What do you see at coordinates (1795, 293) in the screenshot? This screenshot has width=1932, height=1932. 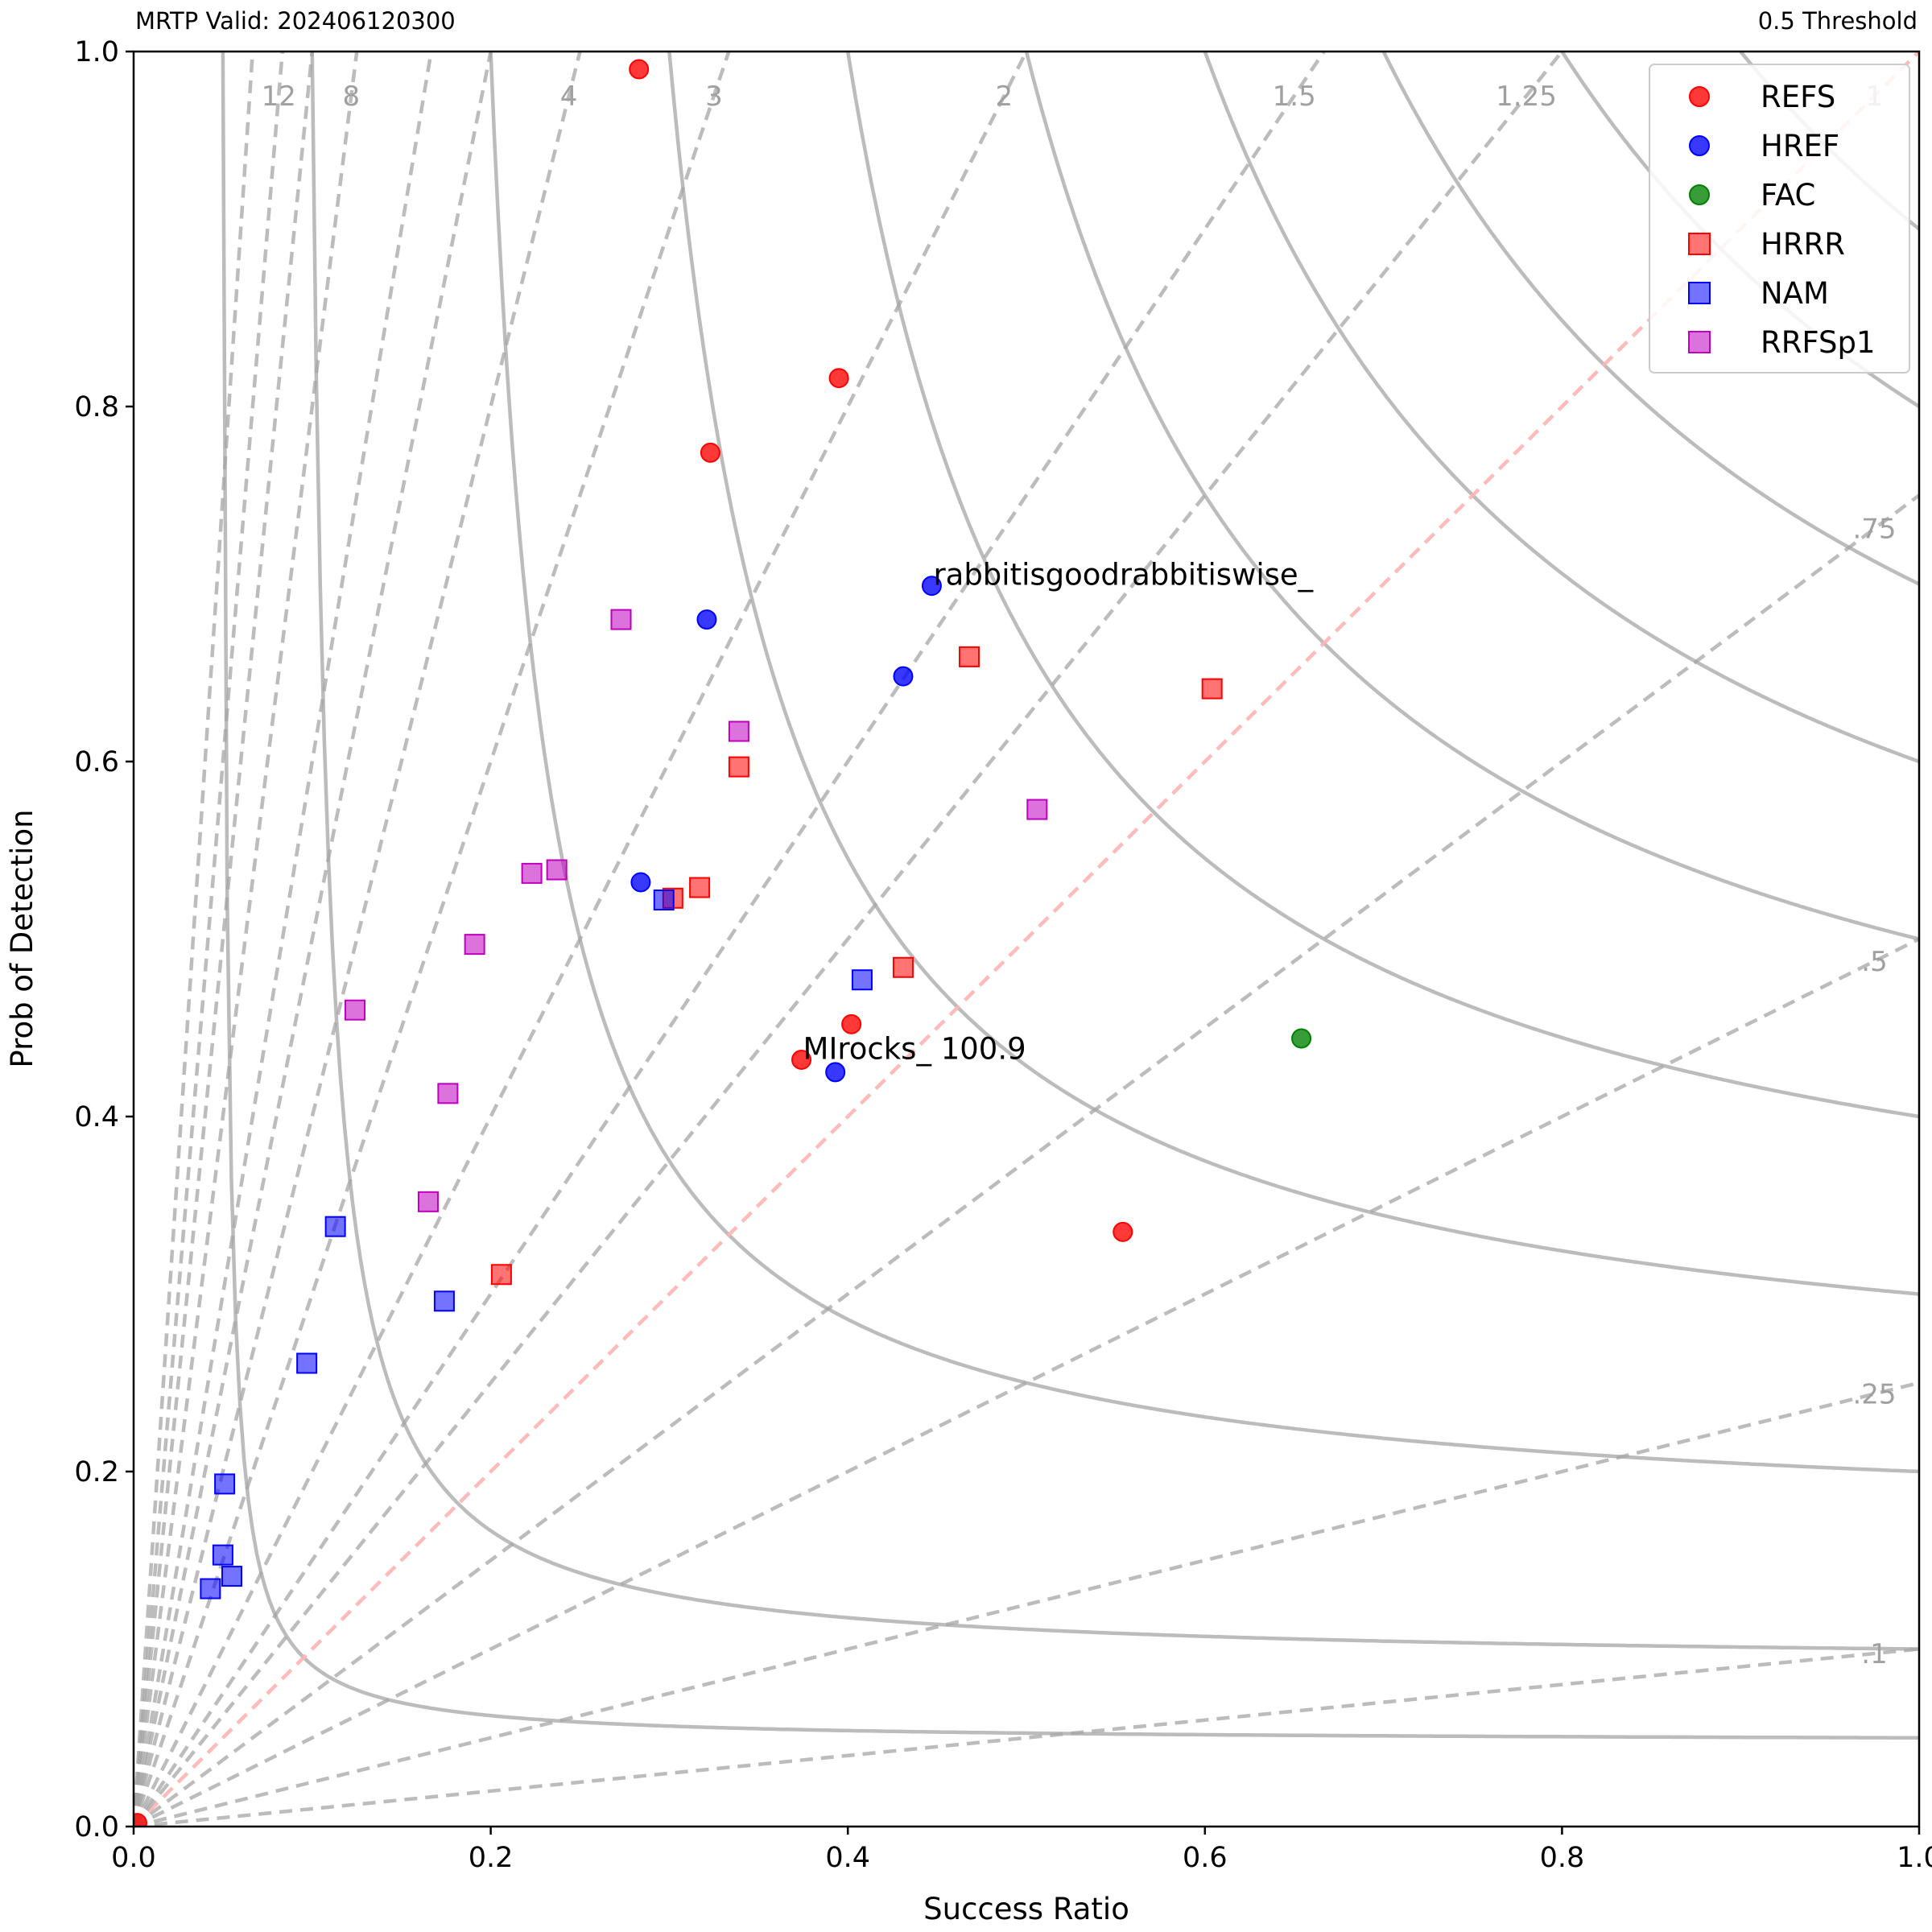 I see `legend-label: NAM` at bounding box center [1795, 293].